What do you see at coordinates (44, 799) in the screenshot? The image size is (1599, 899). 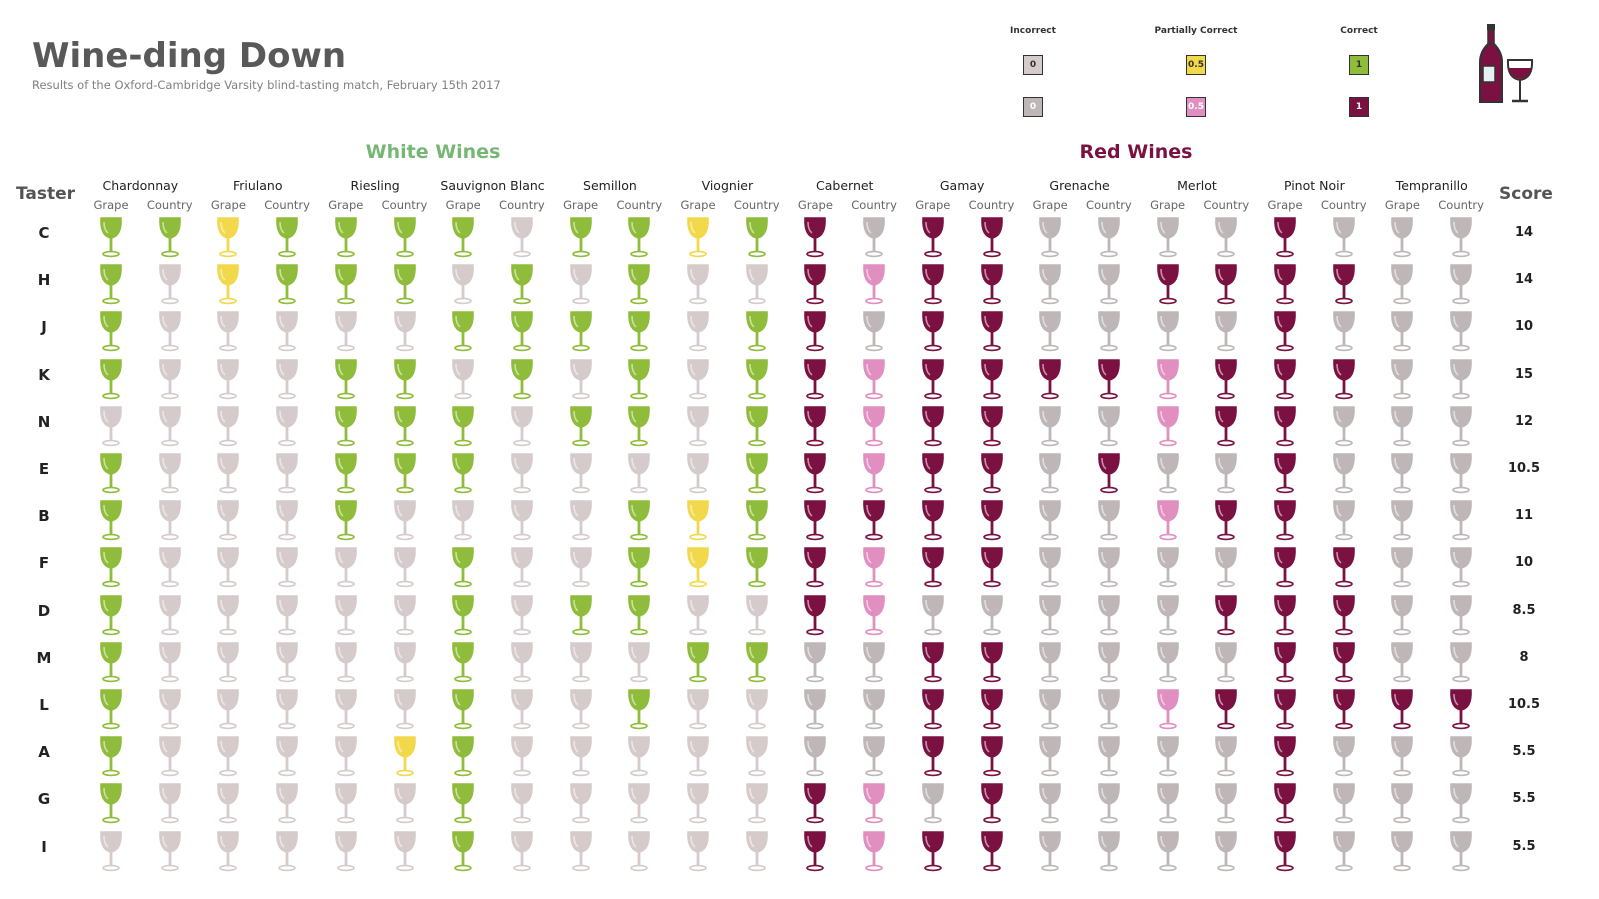 I see `taster-name: G` at bounding box center [44, 799].